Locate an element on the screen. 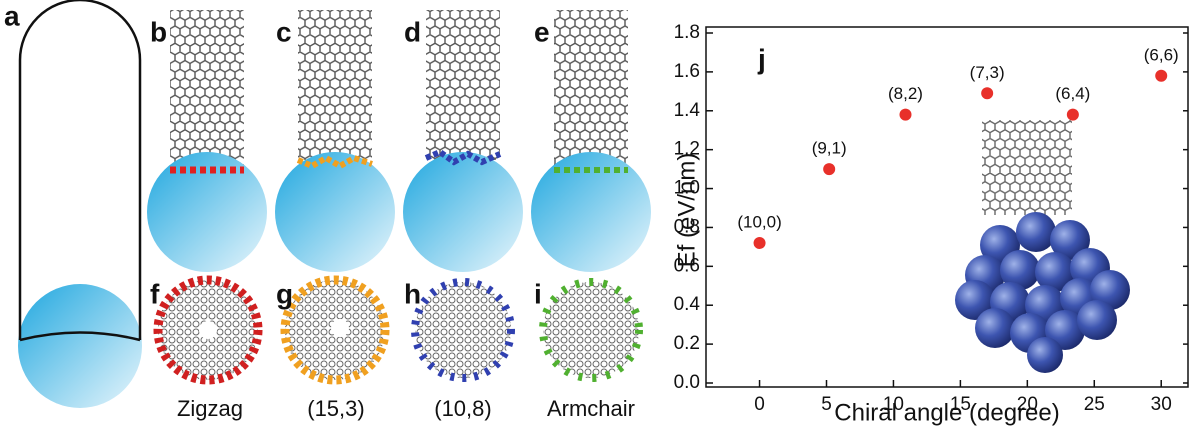 This screenshot has height=429, width=1194. panel-label: f is located at coordinates (155, 293).